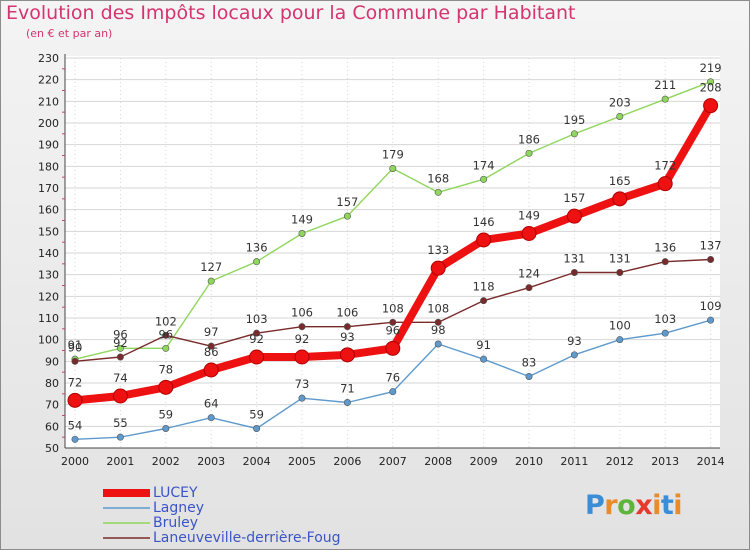 The width and height of the screenshot is (750, 550). Describe the element at coordinates (48, 318) in the screenshot. I see `y-tick-label: 110` at that location.